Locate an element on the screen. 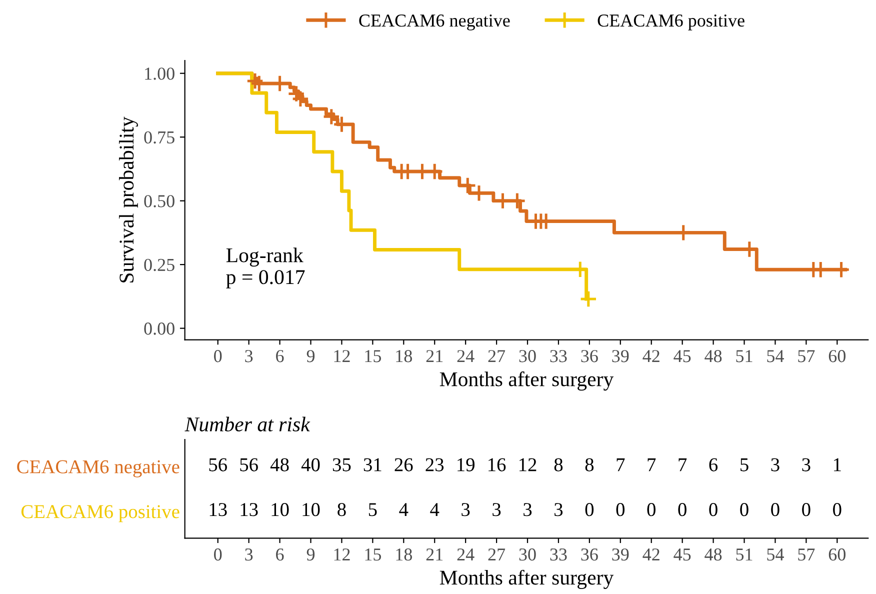  y-tick-label: CEACAM6 negative is located at coordinates (98, 469).